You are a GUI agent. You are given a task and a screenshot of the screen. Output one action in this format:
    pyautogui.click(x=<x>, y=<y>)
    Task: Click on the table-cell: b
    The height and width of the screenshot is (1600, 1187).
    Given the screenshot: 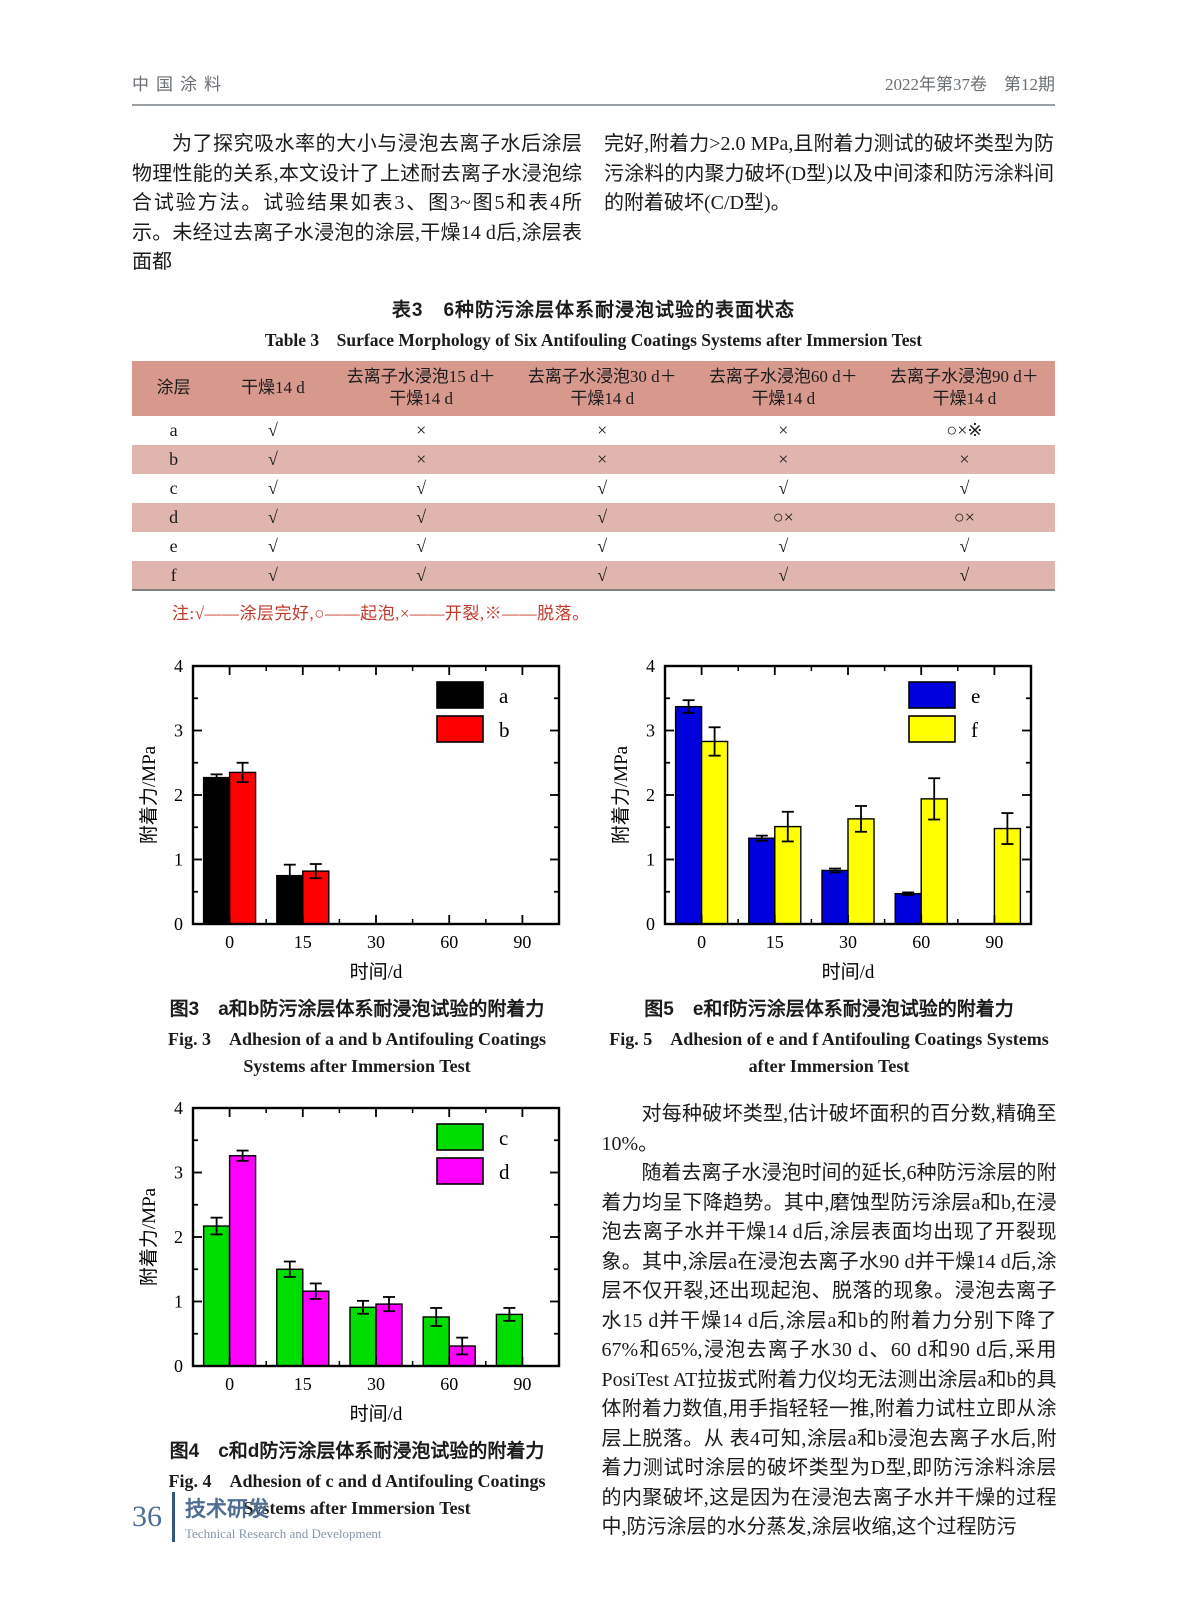 What is the action you would take?
    pyautogui.click(x=174, y=460)
    